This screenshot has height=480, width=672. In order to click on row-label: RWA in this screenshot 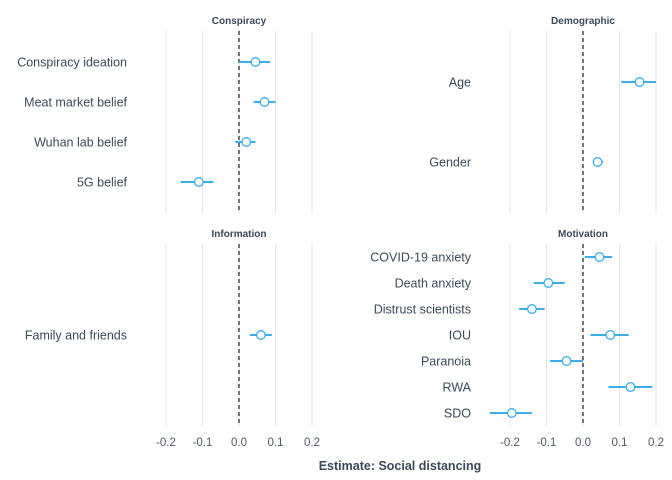, I will do `click(457, 388)`.